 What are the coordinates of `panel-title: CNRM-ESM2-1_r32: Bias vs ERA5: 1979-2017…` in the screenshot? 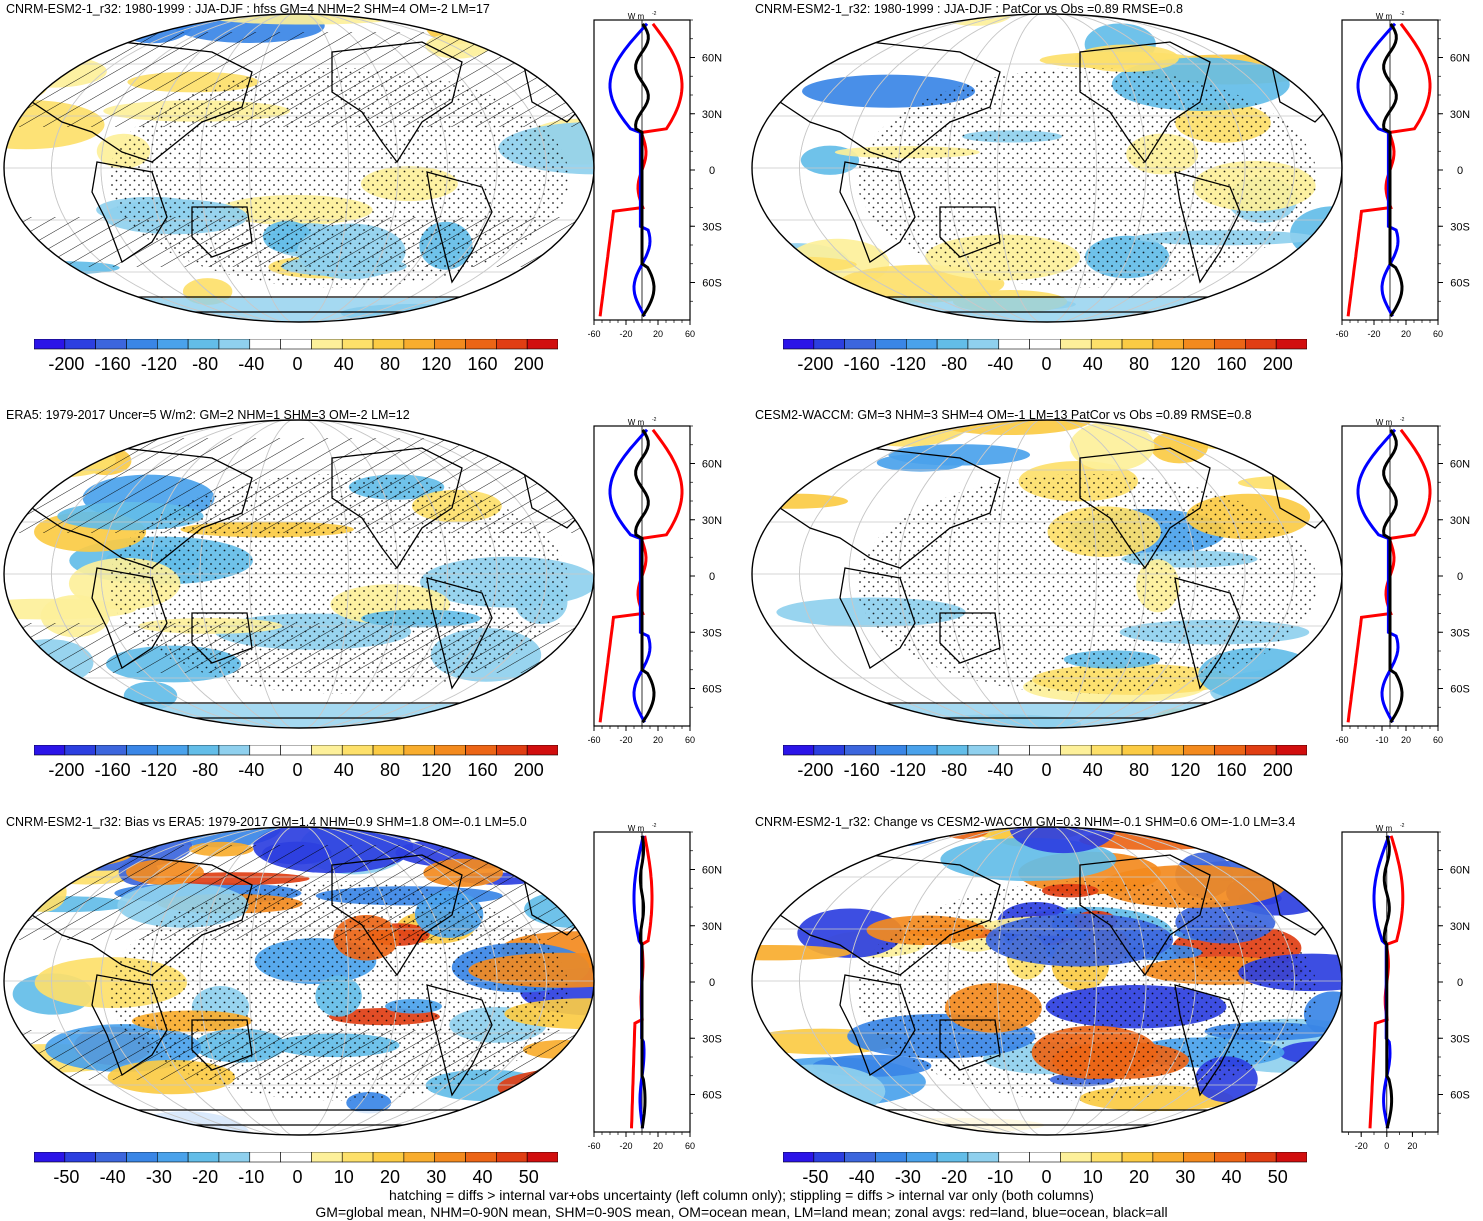 It's located at (266, 822).